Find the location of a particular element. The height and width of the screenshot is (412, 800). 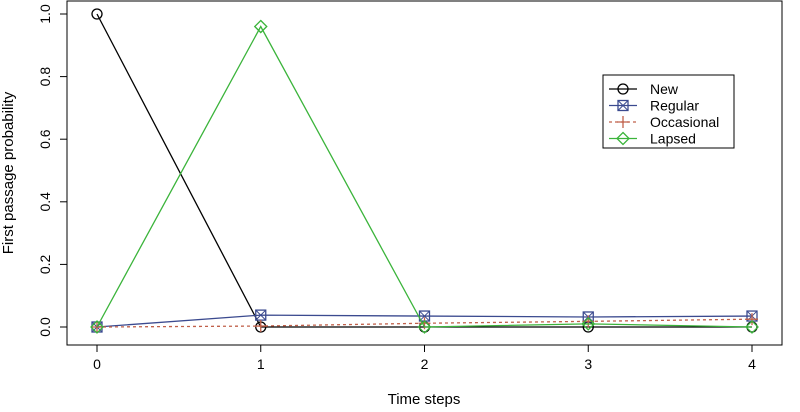

series-occasional is located at coordinates (424, 323).